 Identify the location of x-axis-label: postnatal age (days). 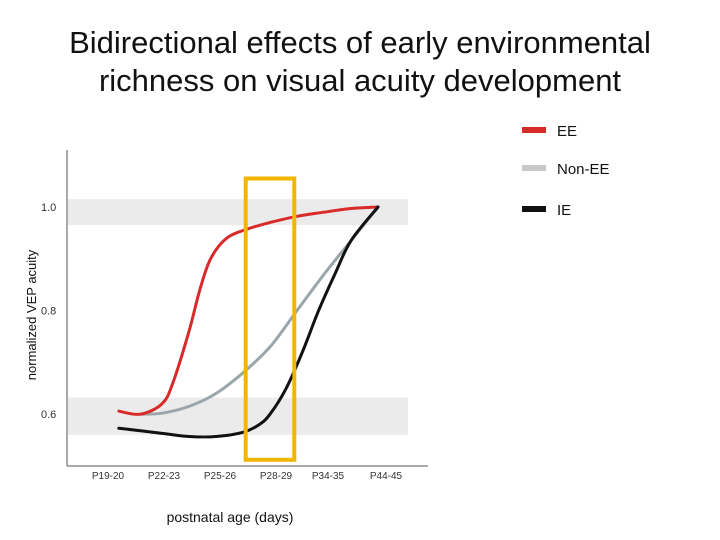
(230, 517).